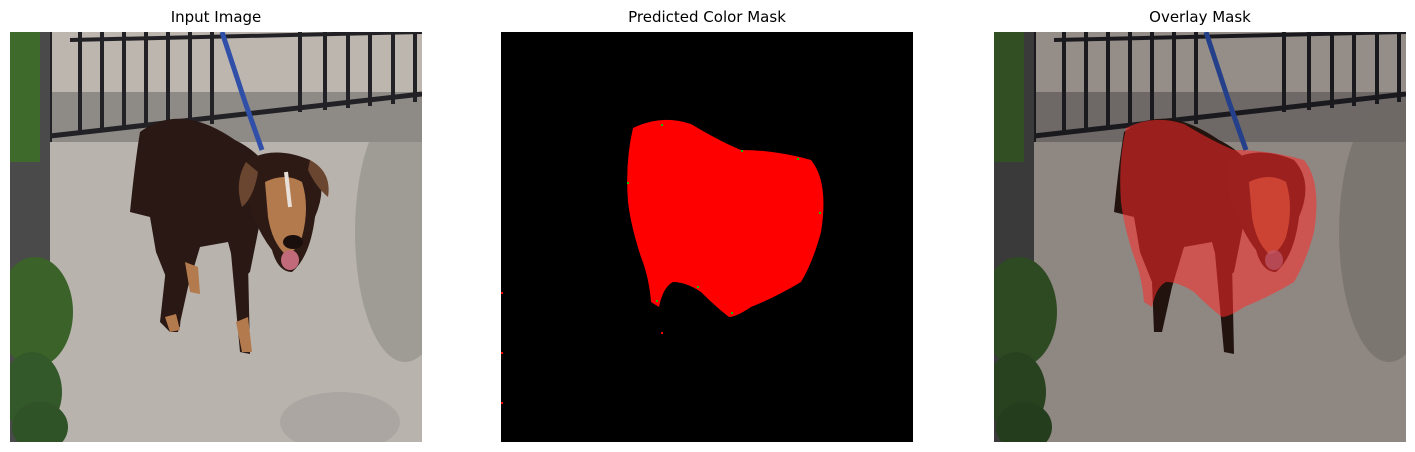 This screenshot has width=1415, height=452. I want to click on mask-edge-noise, so click(724, 219).